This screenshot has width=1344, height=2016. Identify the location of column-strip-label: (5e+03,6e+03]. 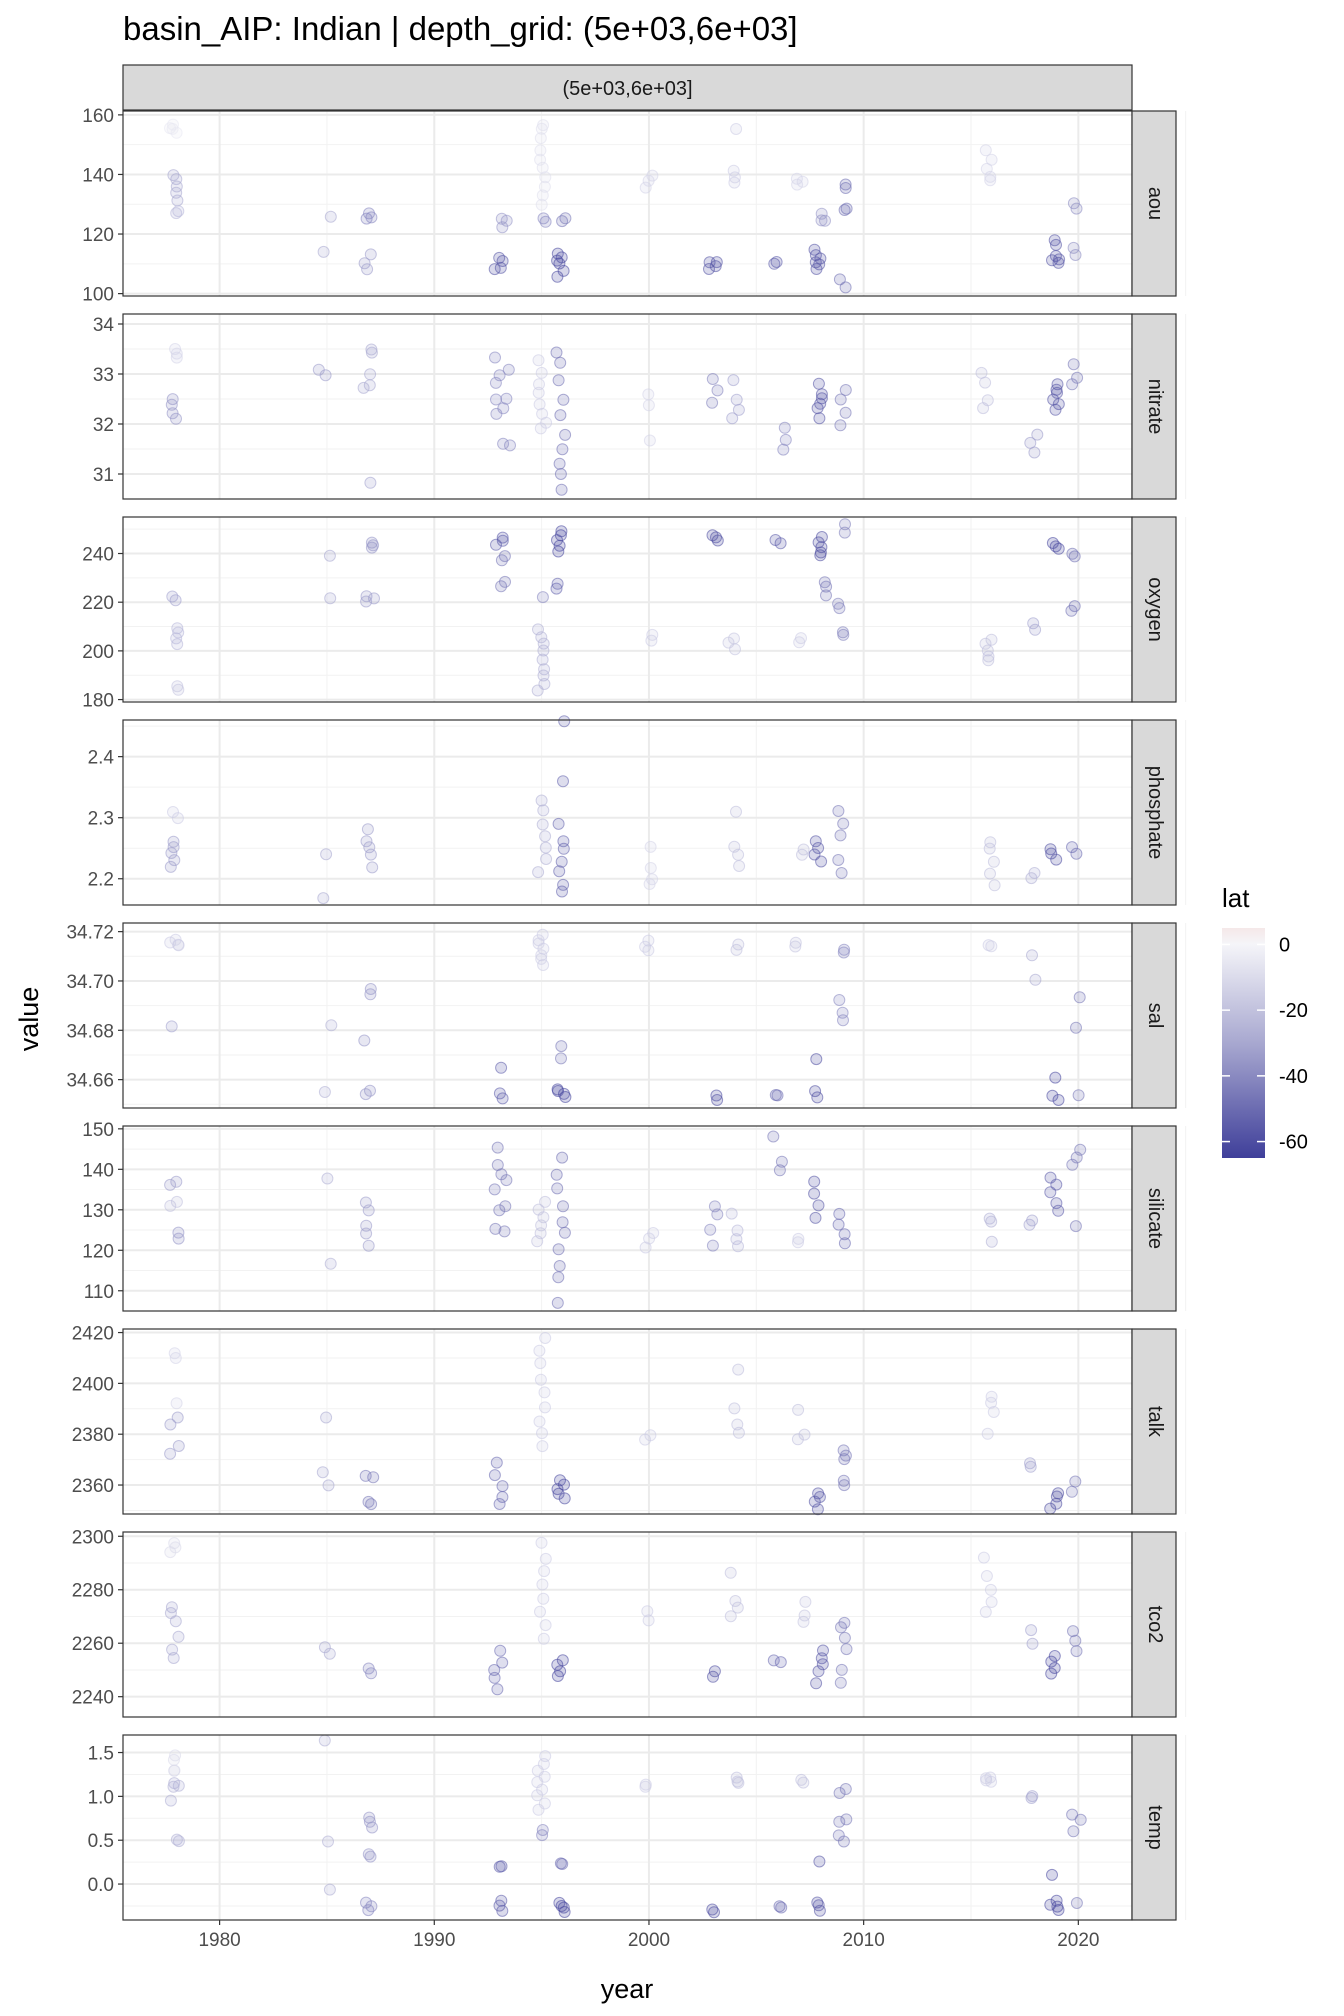
(627, 89).